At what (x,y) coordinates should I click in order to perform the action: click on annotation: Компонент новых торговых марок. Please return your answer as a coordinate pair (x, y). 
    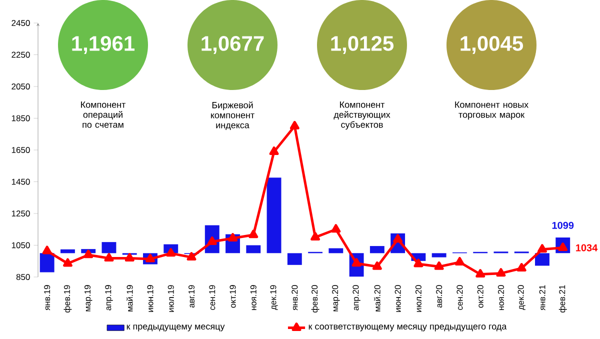
    Looking at the image, I should click on (491, 111).